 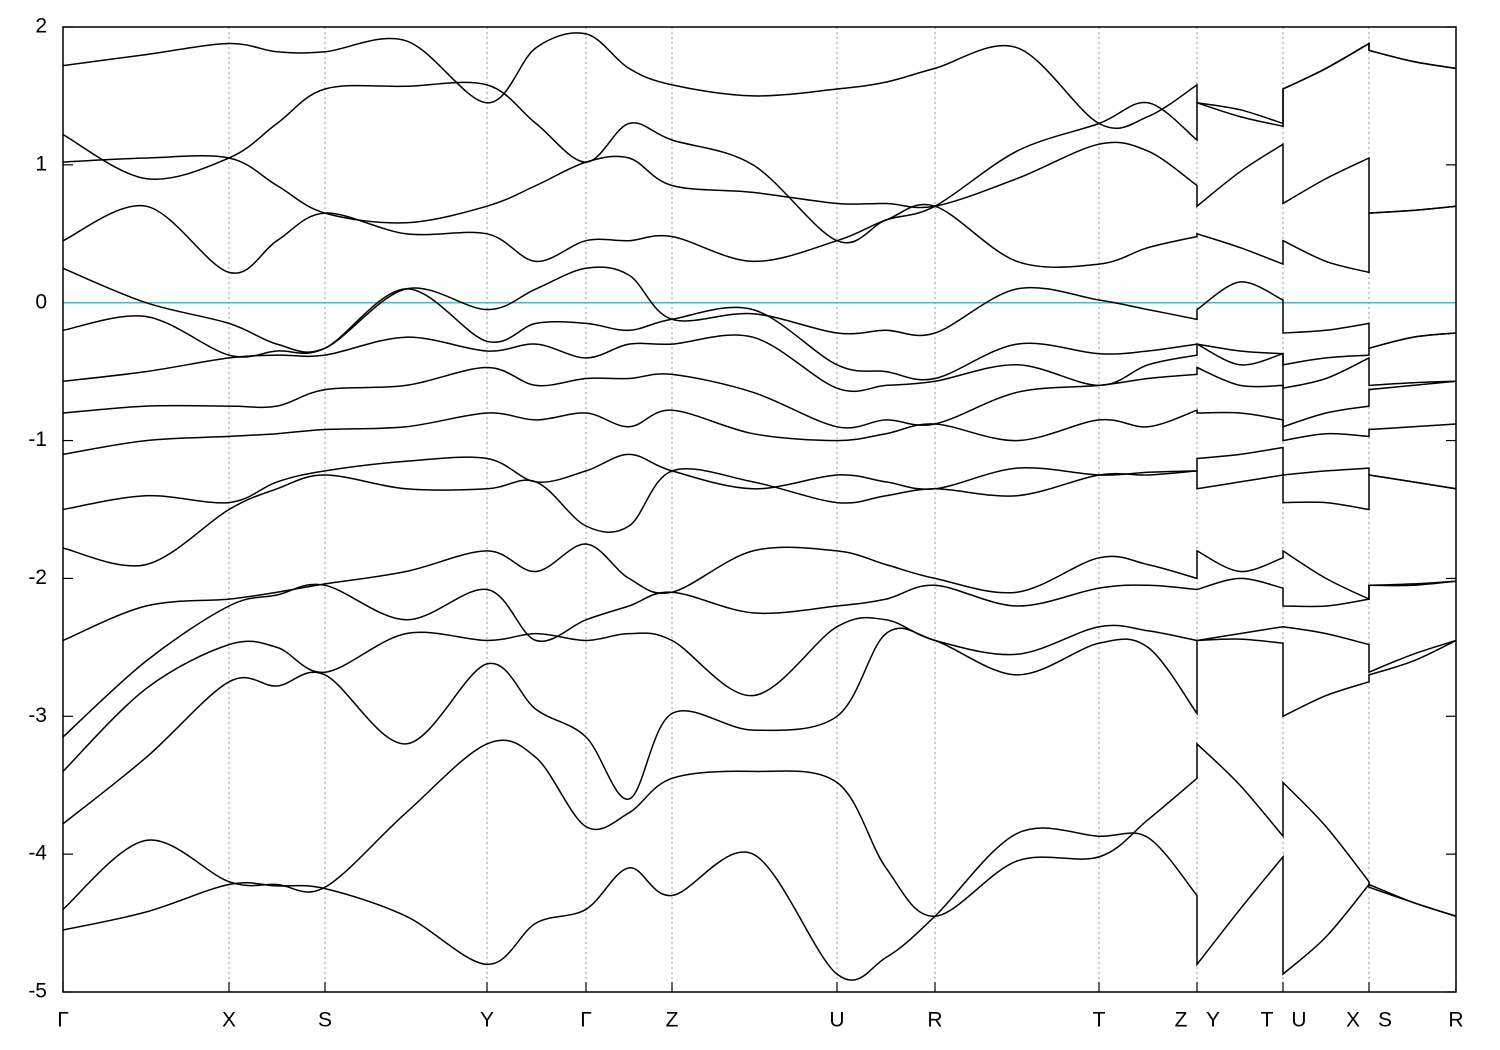 What do you see at coordinates (37, 853) in the screenshot?
I see `y-tick-label: -4` at bounding box center [37, 853].